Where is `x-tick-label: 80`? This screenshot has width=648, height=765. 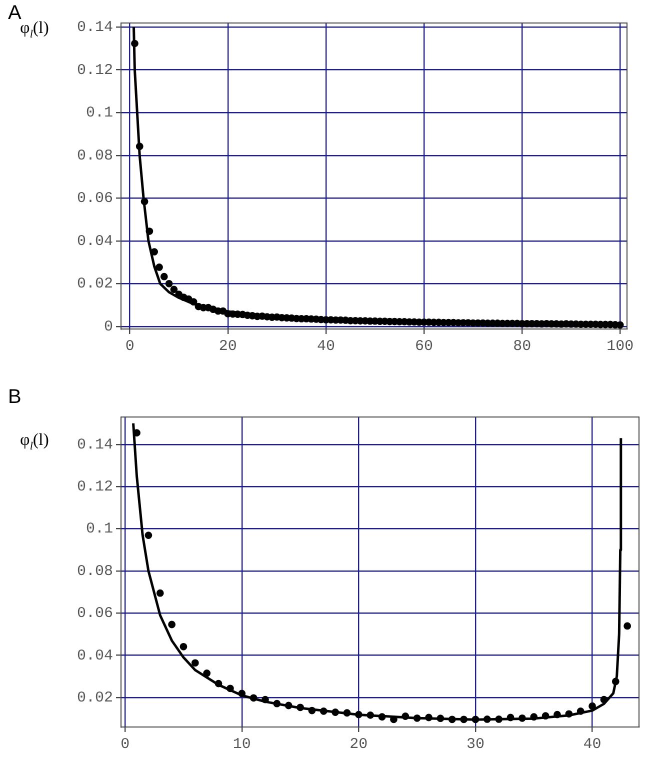
x-tick-label: 80 is located at coordinates (522, 346).